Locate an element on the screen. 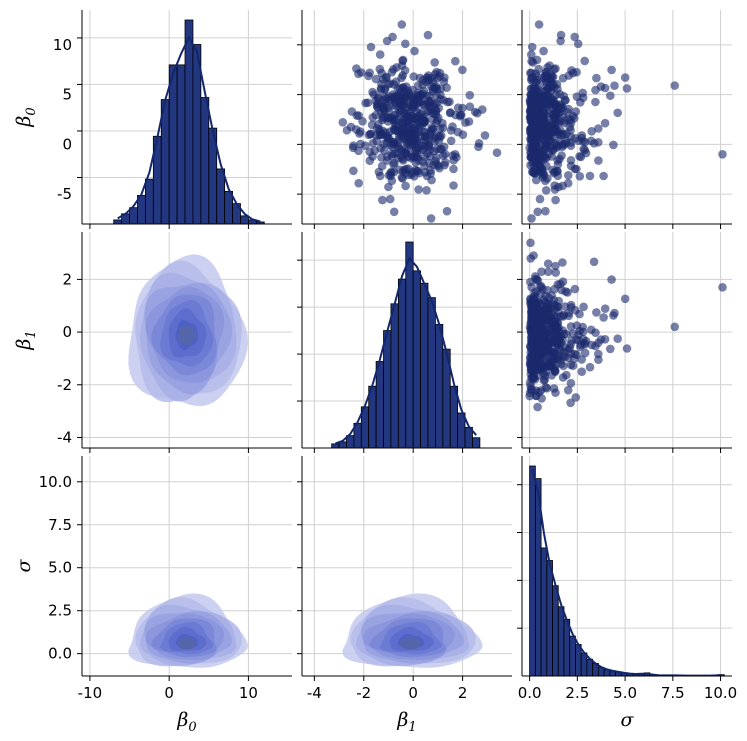  panel-b0-b0 is located at coordinates (184, 119).